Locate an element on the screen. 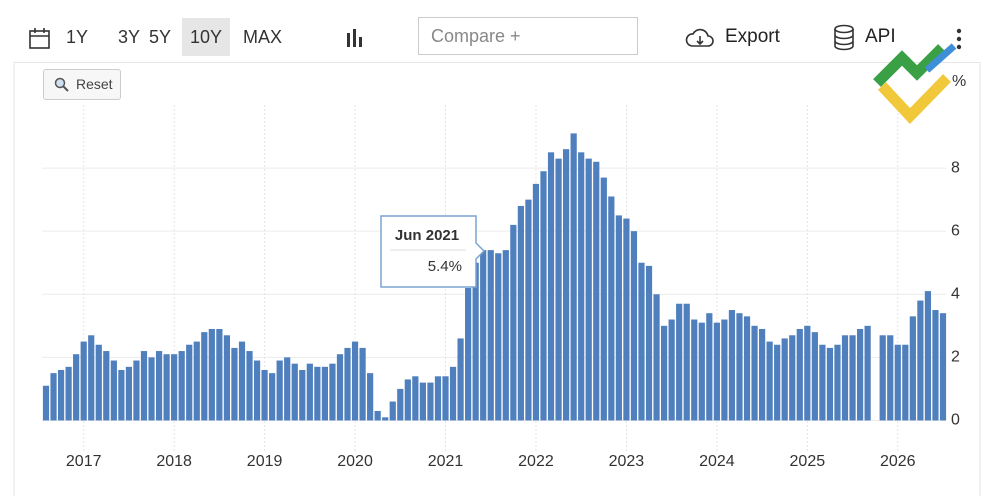  x-tick-label: 2026 is located at coordinates (898, 461).